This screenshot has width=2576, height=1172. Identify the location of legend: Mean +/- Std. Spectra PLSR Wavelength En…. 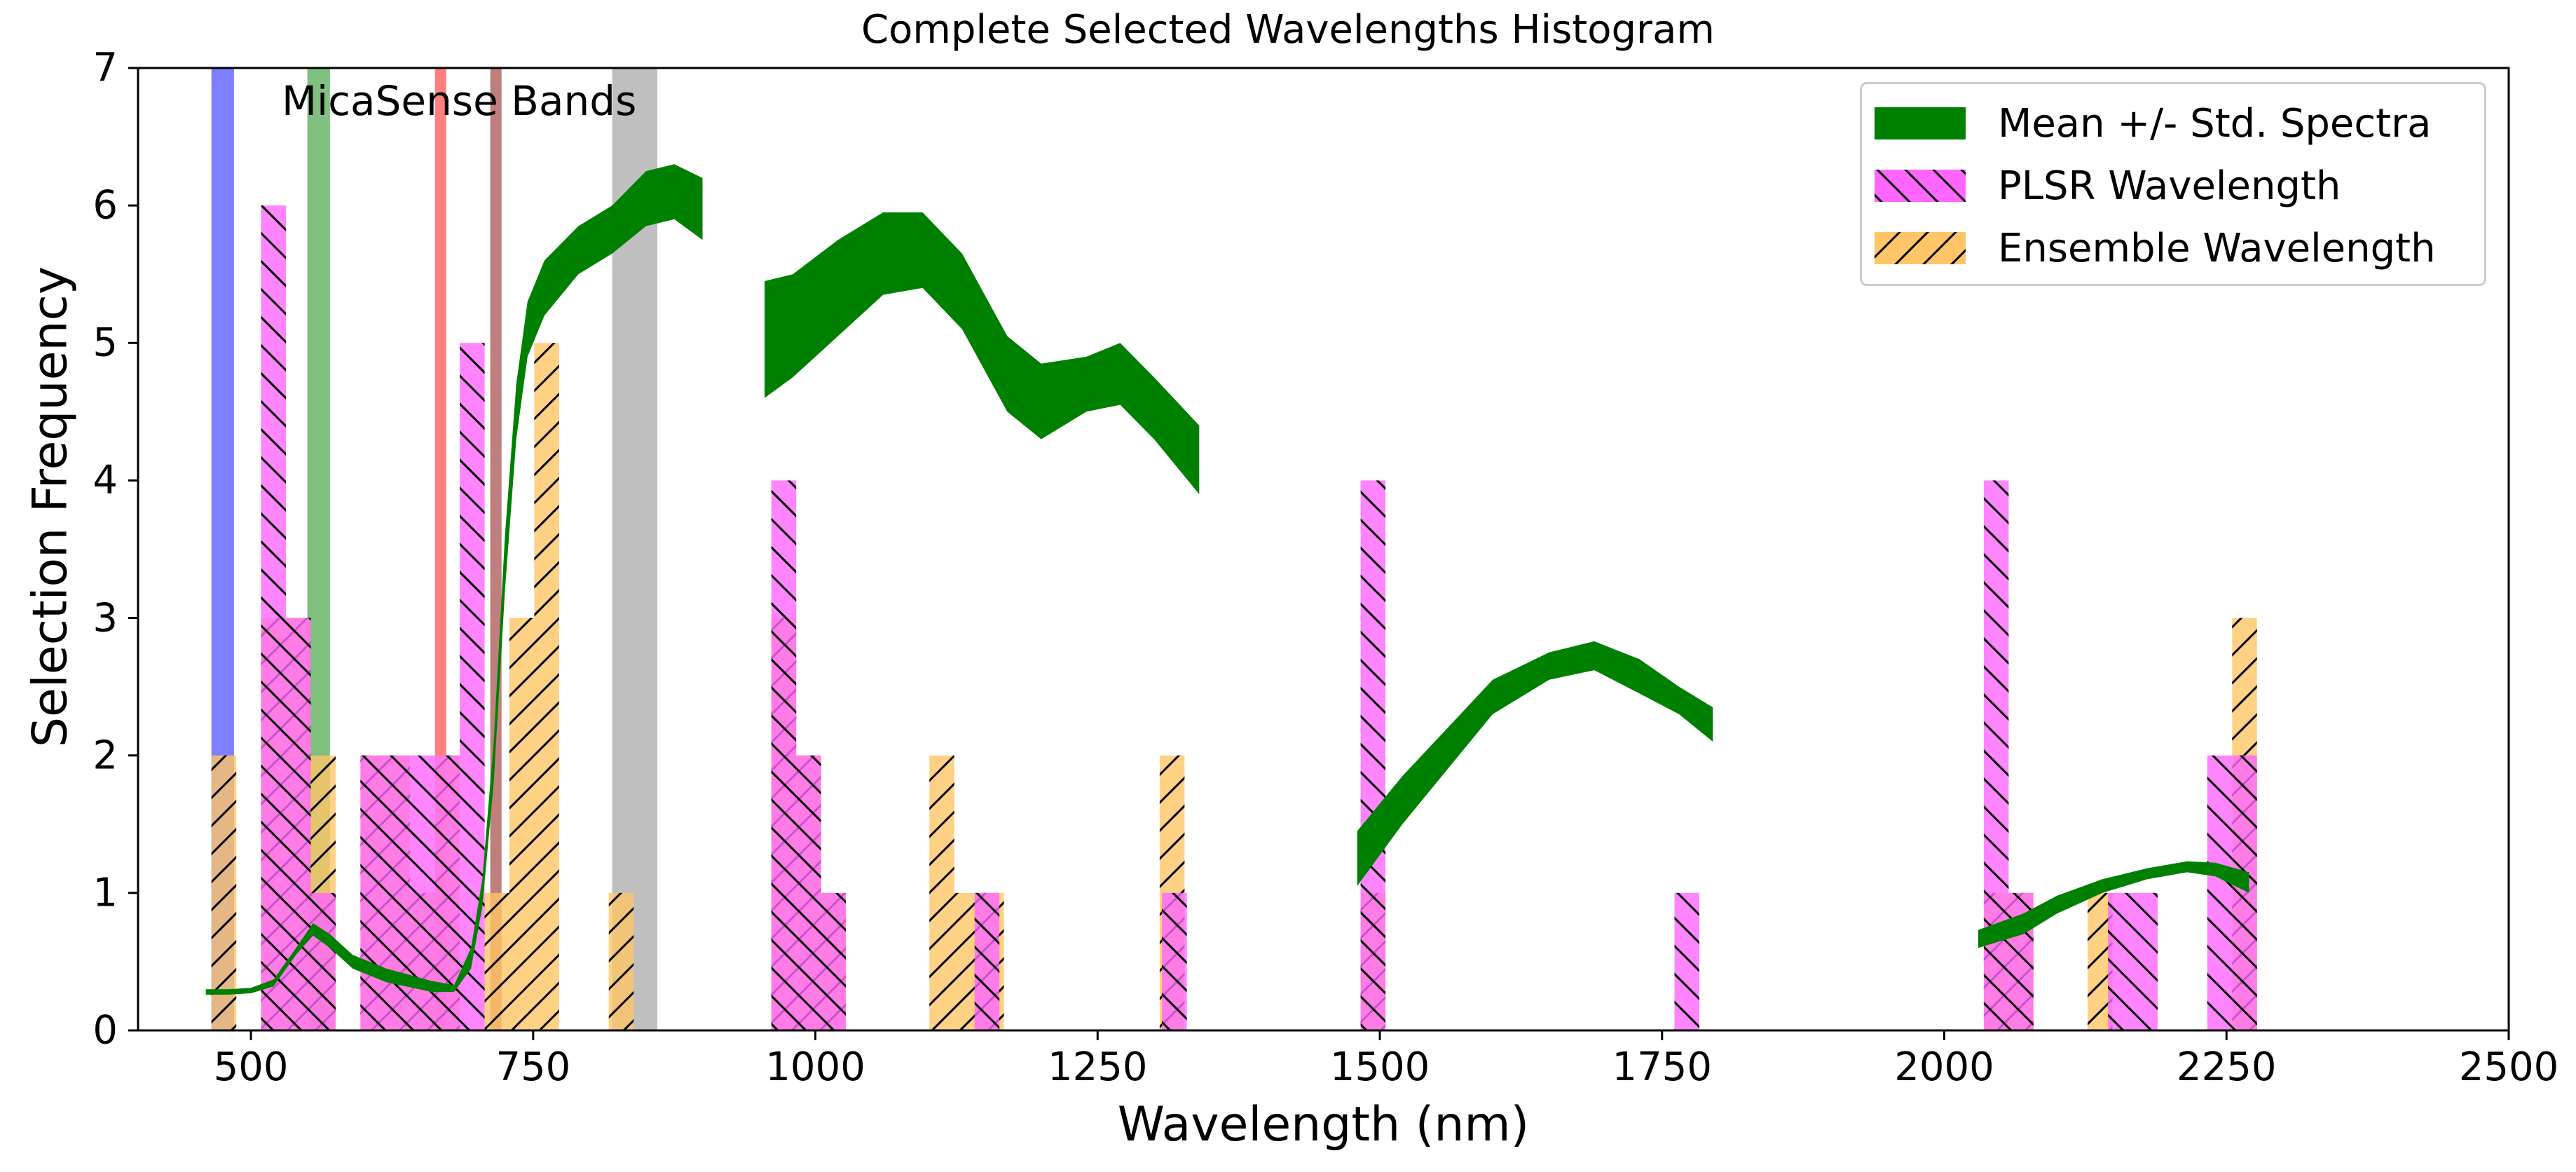
(2173, 184).